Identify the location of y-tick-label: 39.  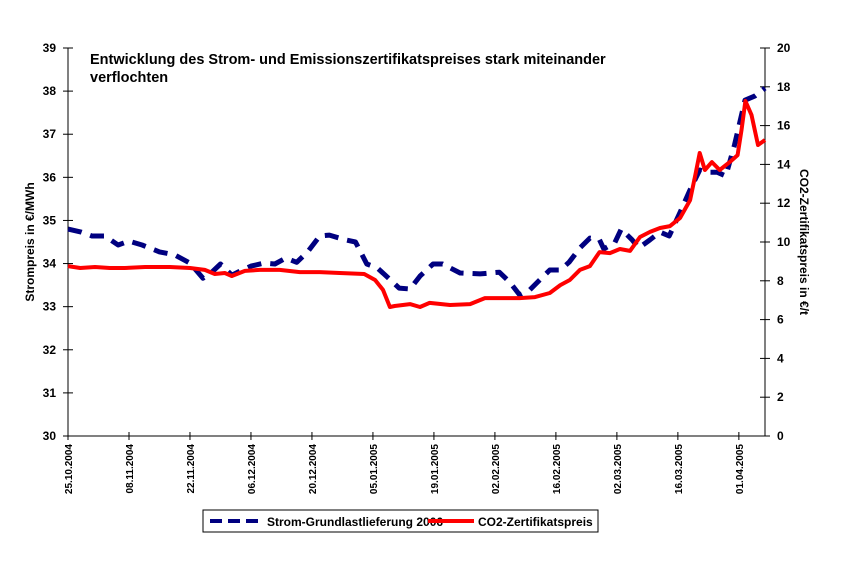
(50, 48).